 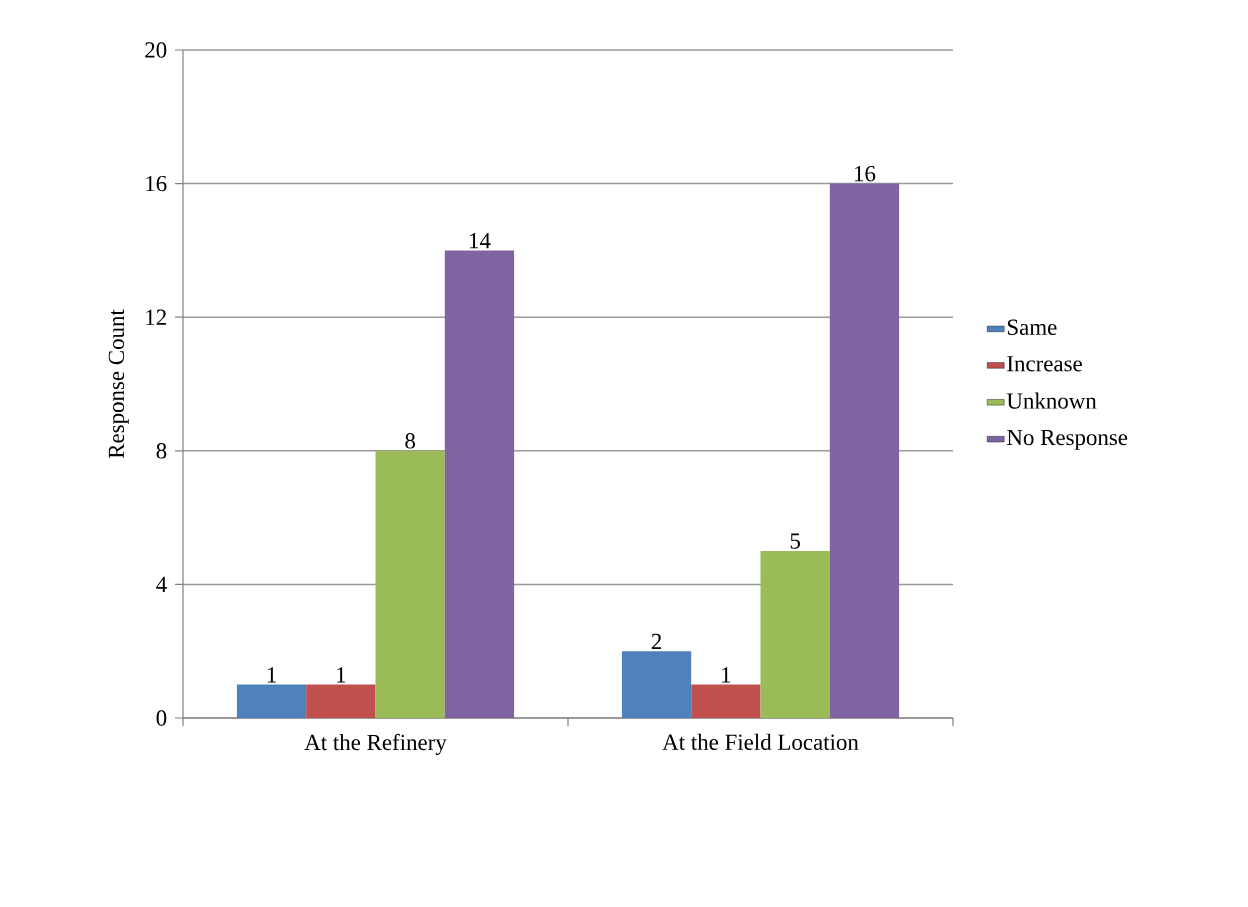 I want to click on y-tick-label: 16, so click(x=156, y=183).